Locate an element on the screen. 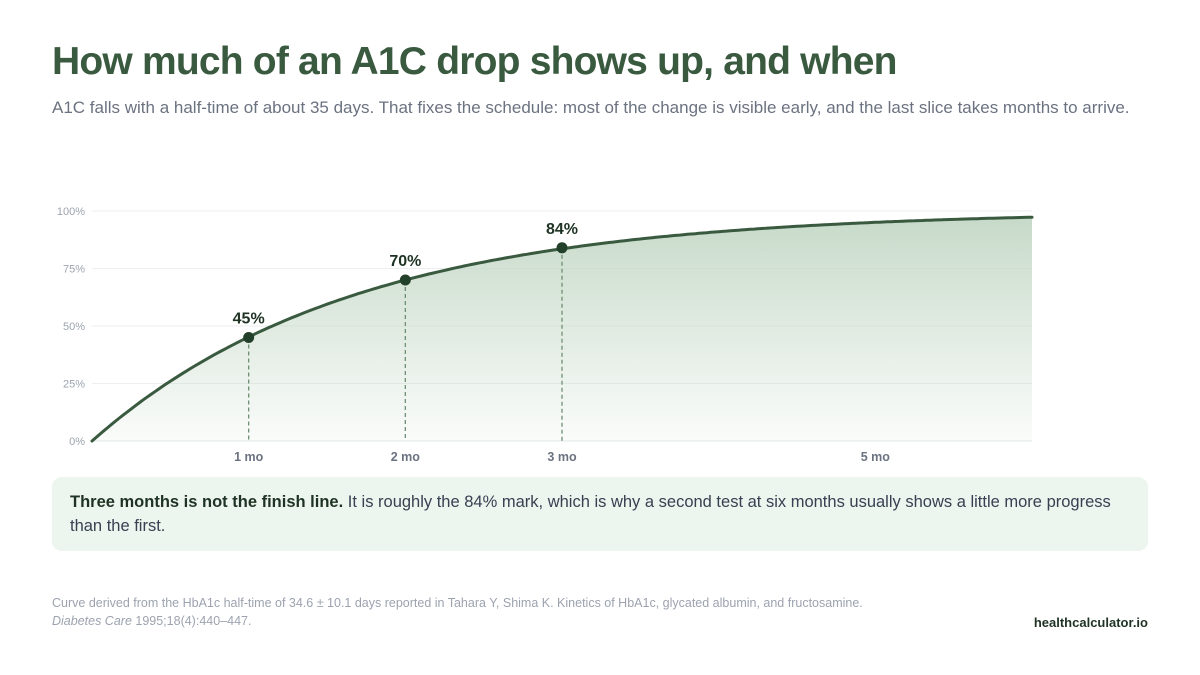  x-tick-label: 3 mo is located at coordinates (562, 457).